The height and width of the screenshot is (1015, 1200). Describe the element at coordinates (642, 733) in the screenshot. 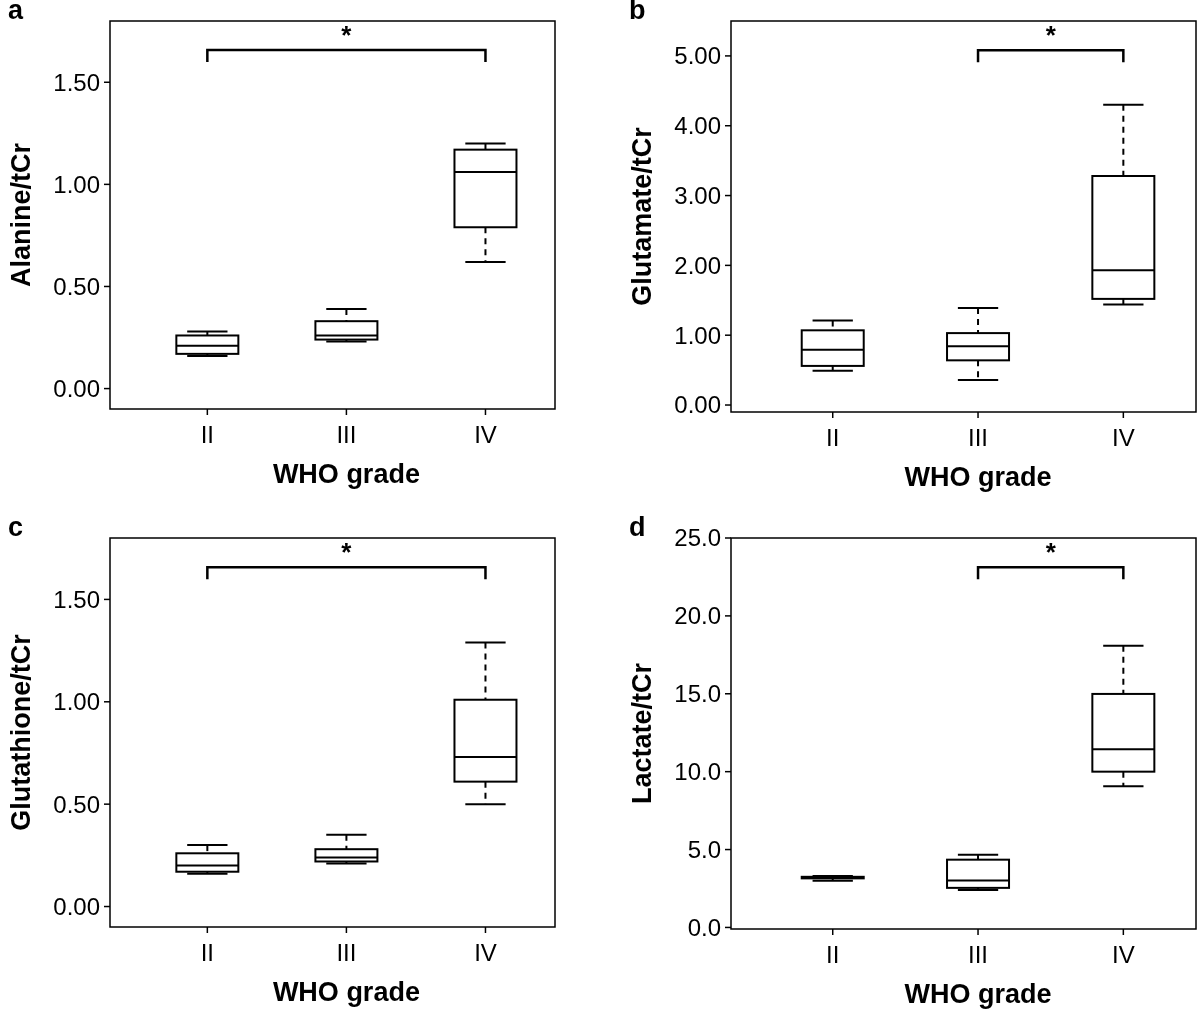

I see `y-axis-title: Lactate/tCr` at that location.